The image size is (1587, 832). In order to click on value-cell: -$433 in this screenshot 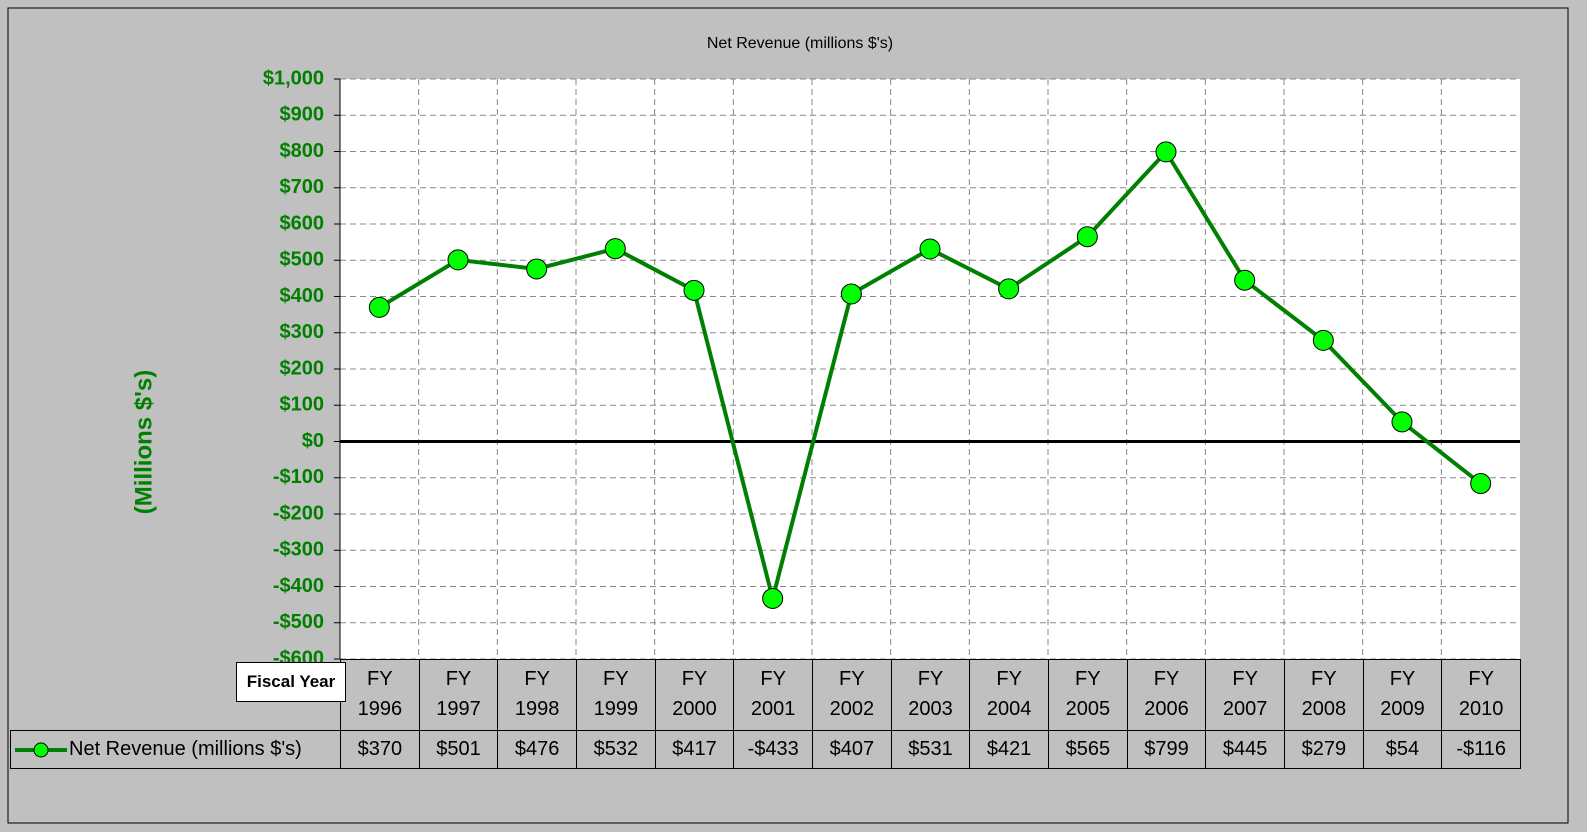, I will do `click(773, 749)`.